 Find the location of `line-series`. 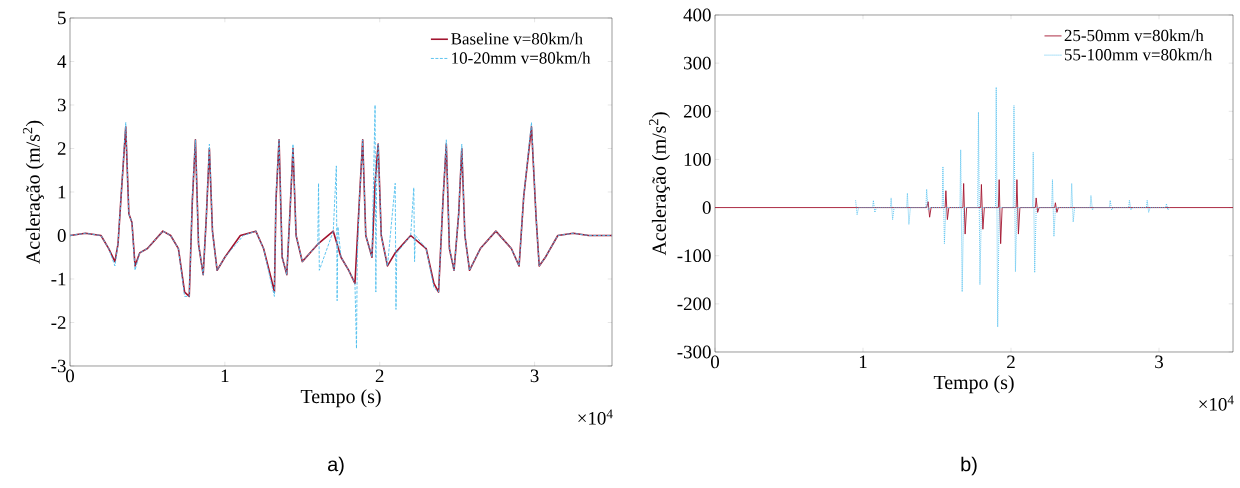

line-series is located at coordinates (1012, 207).